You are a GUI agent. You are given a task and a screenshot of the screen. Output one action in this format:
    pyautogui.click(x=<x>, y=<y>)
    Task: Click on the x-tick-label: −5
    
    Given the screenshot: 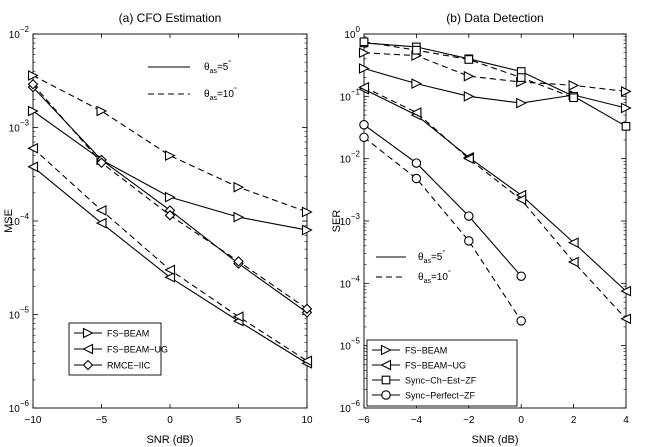 What is the action you would take?
    pyautogui.click(x=102, y=420)
    